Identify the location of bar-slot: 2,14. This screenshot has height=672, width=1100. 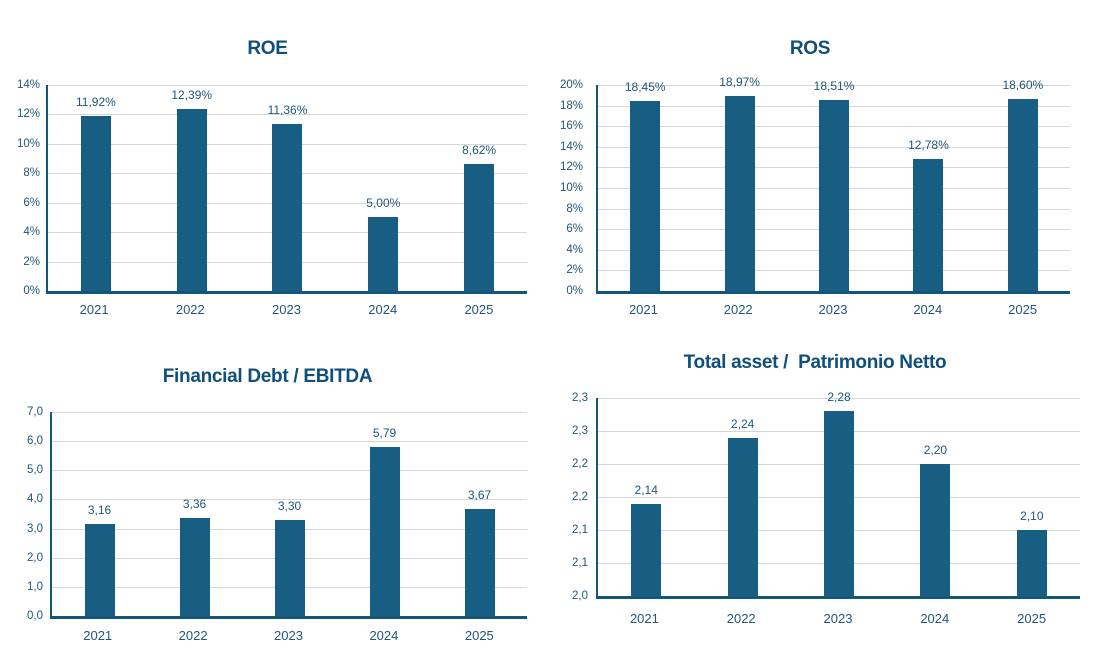
(646, 497).